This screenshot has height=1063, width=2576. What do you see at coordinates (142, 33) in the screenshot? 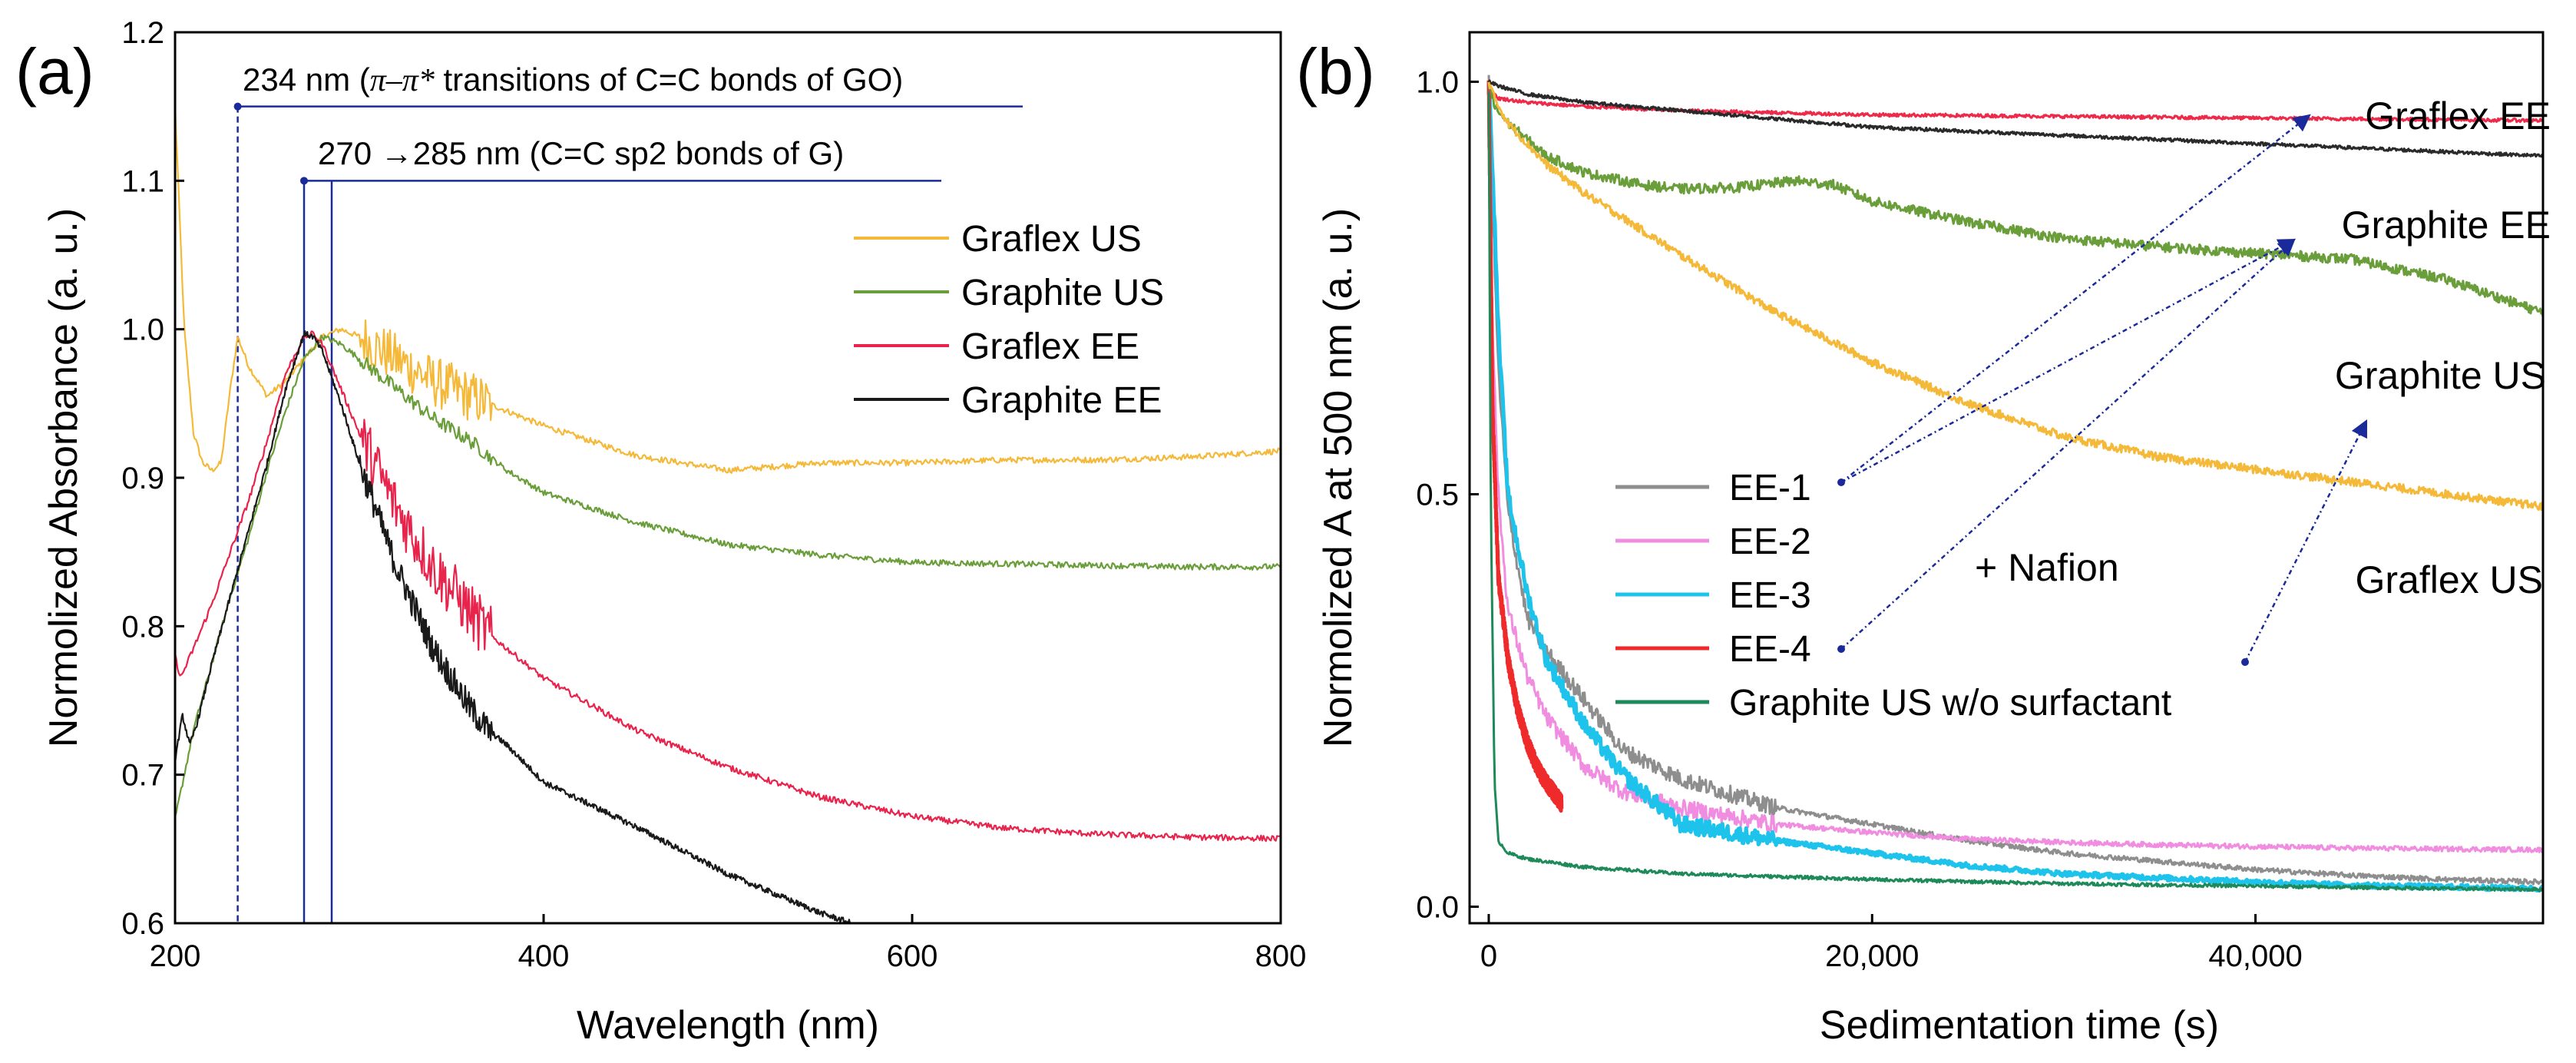
I see `y-tick-label: 1.2` at bounding box center [142, 33].